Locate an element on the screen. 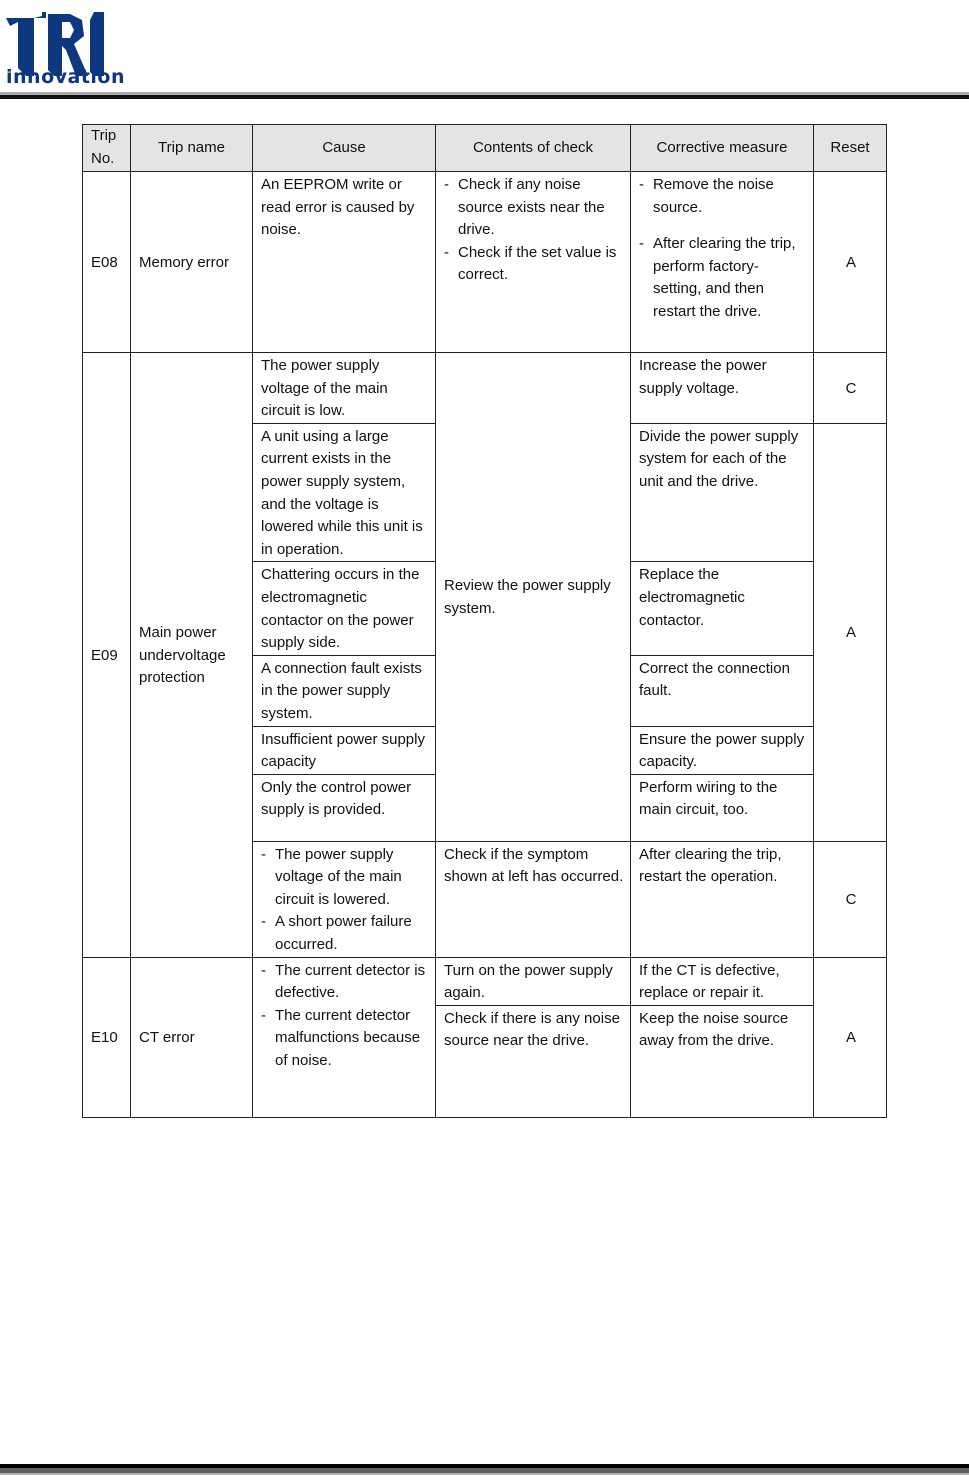 Image resolution: width=969 pixels, height=1475 pixels. trip-name: Main power undervoltage protection is located at coordinates (191, 655).